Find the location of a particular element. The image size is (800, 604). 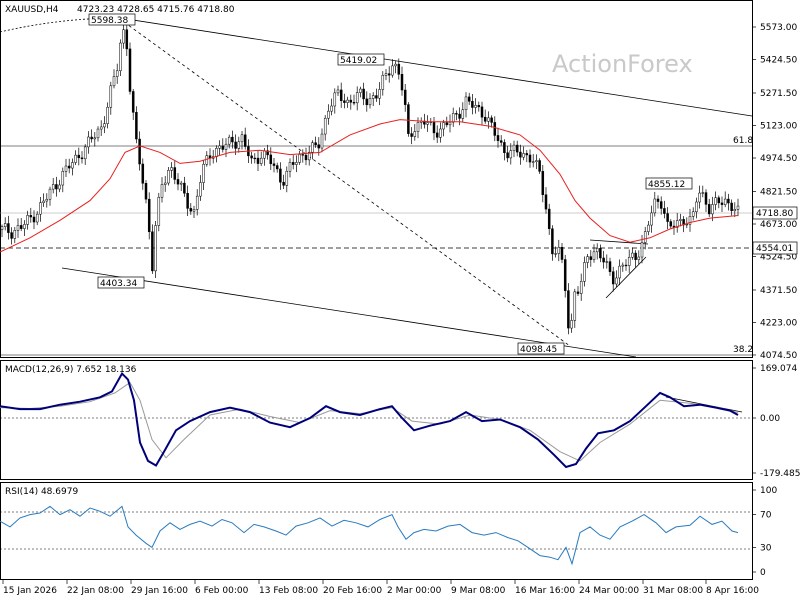

rsi-label: RSI(14) 48.6979 is located at coordinates (41, 492).